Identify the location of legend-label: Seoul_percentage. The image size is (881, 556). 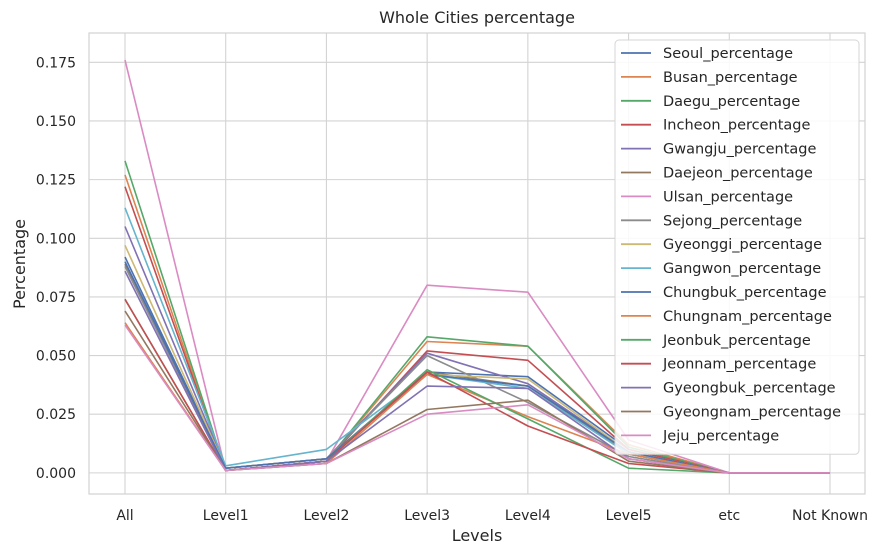
(728, 54).